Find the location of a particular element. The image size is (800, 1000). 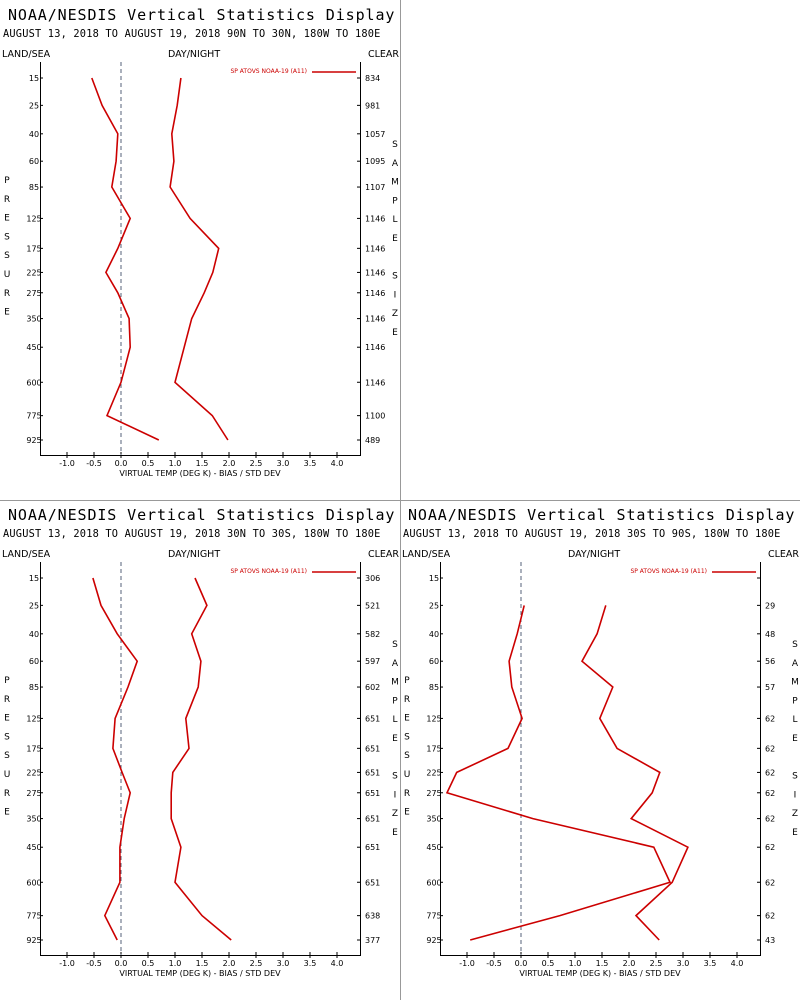

sample-size: 57 is located at coordinates (770, 687).